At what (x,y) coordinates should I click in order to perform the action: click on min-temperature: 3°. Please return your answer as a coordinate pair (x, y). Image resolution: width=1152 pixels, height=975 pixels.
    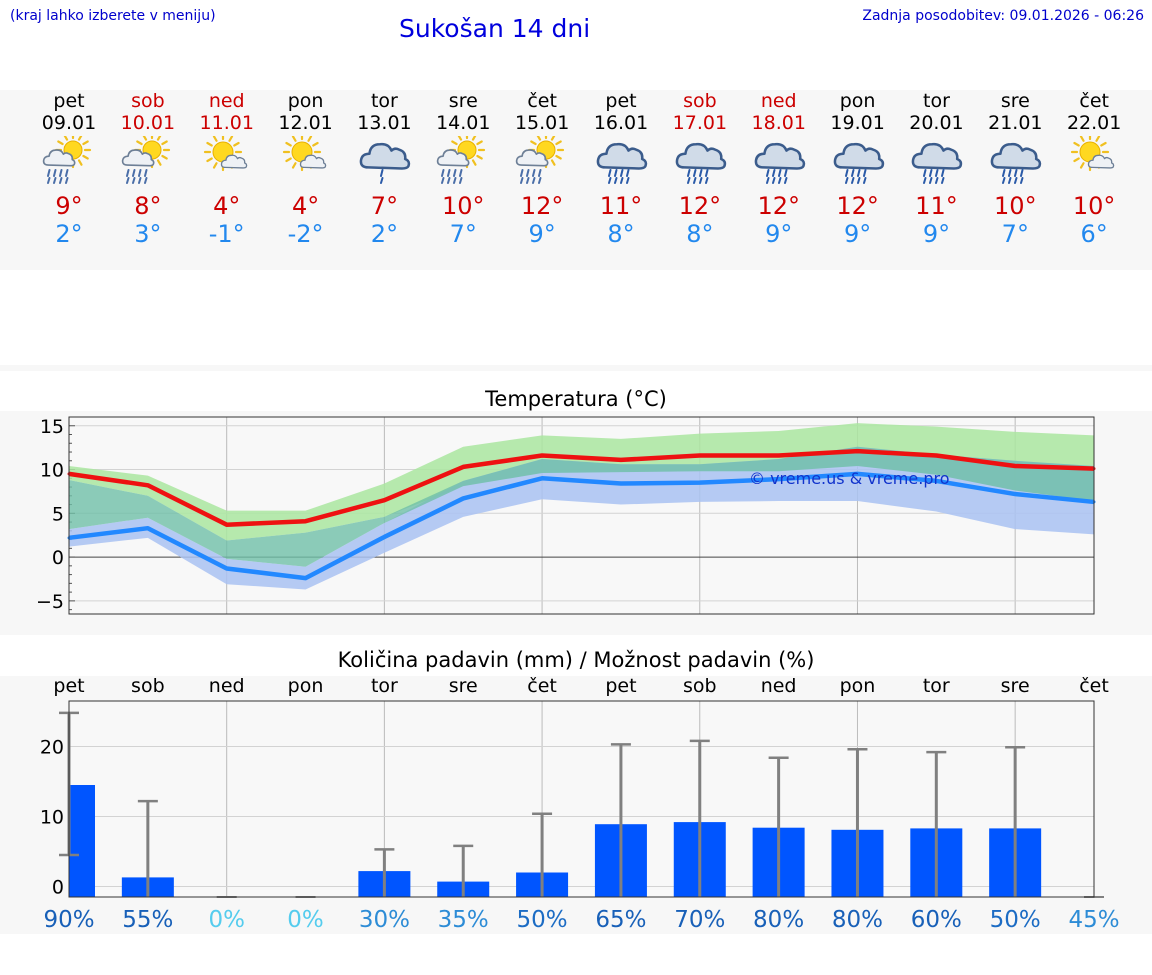
    Looking at the image, I should click on (148, 234).